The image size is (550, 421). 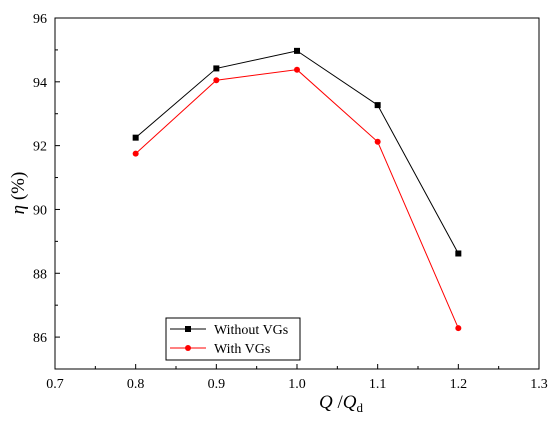 I want to click on x-tick-label: 0.9, so click(x=217, y=384).